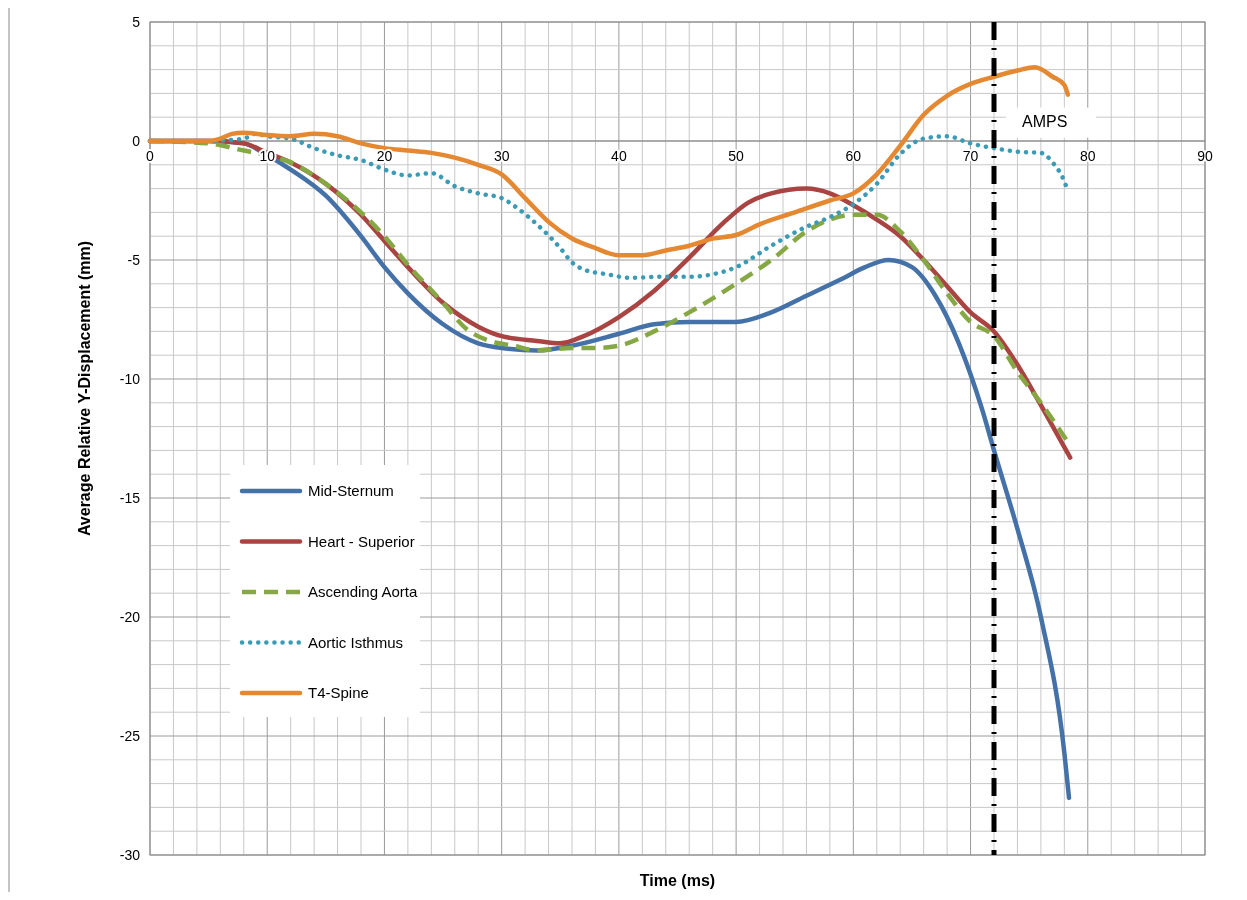 This screenshot has height=900, width=1247. Describe the element at coordinates (338, 692) in the screenshot. I see `legend-label: T4-Spine` at that location.